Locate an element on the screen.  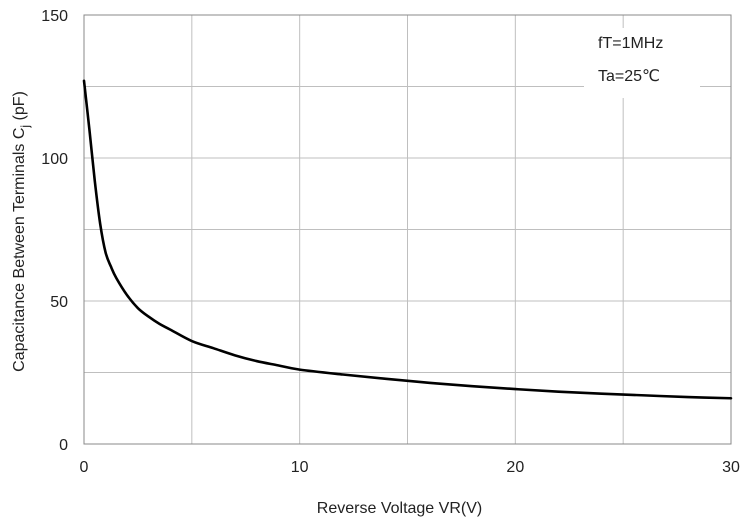
y-axis-title: Capacitance Between Terminals Cj (pF) is located at coordinates (21, 231).